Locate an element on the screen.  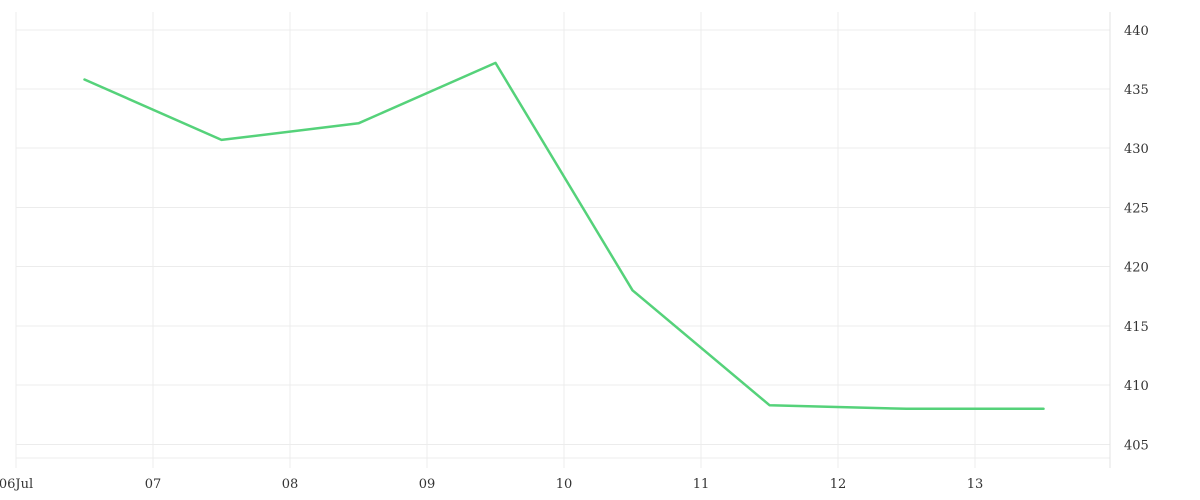
y-tick-label: 435 is located at coordinates (1136, 90).